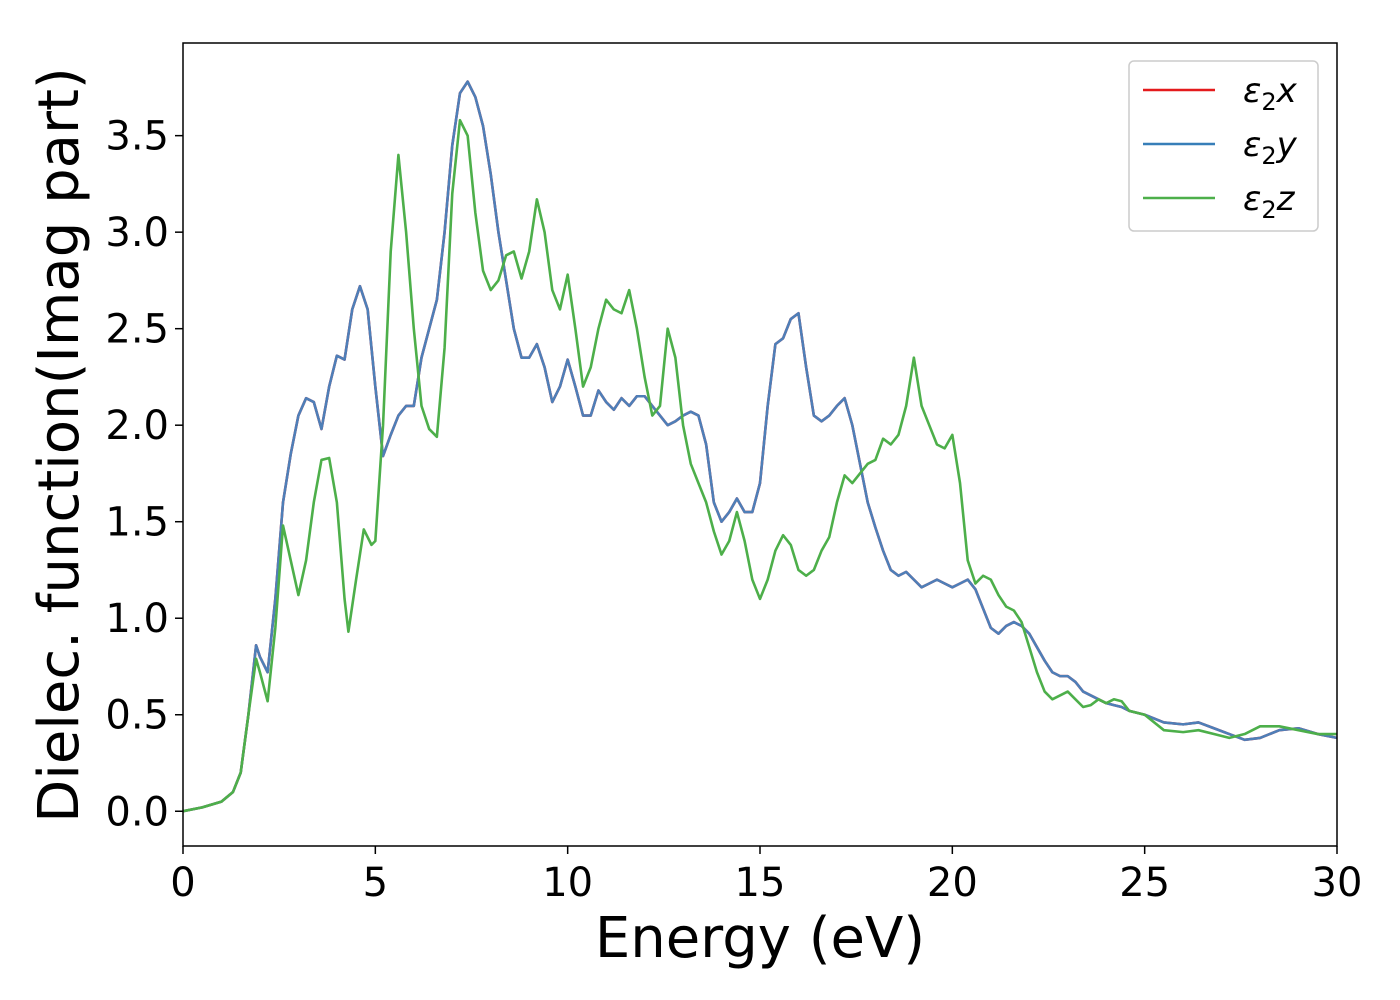  Describe the element at coordinates (137, 812) in the screenshot. I see `y-tick-label: 0.0` at that location.